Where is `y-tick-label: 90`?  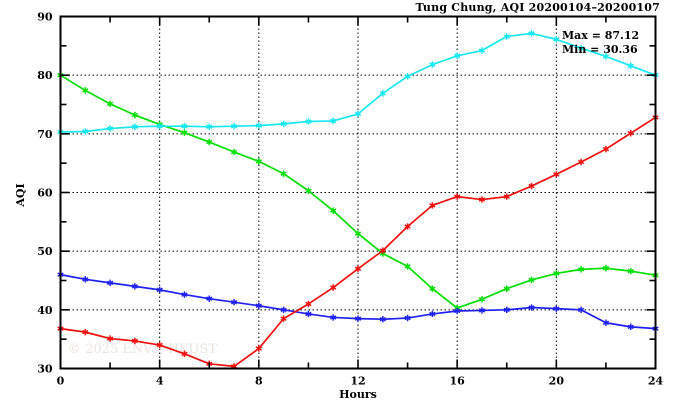 y-tick-label: 90 is located at coordinates (45, 17).